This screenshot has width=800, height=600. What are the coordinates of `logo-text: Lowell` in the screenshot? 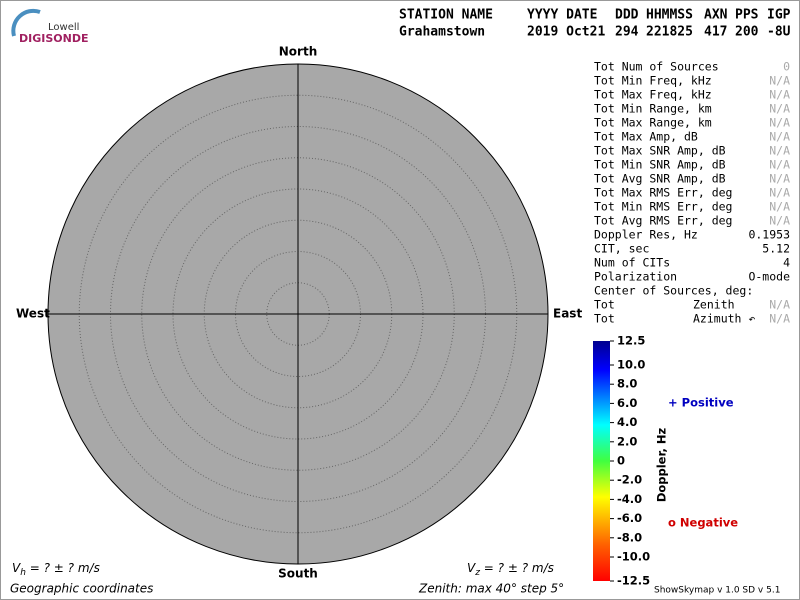 It's located at (63, 27).